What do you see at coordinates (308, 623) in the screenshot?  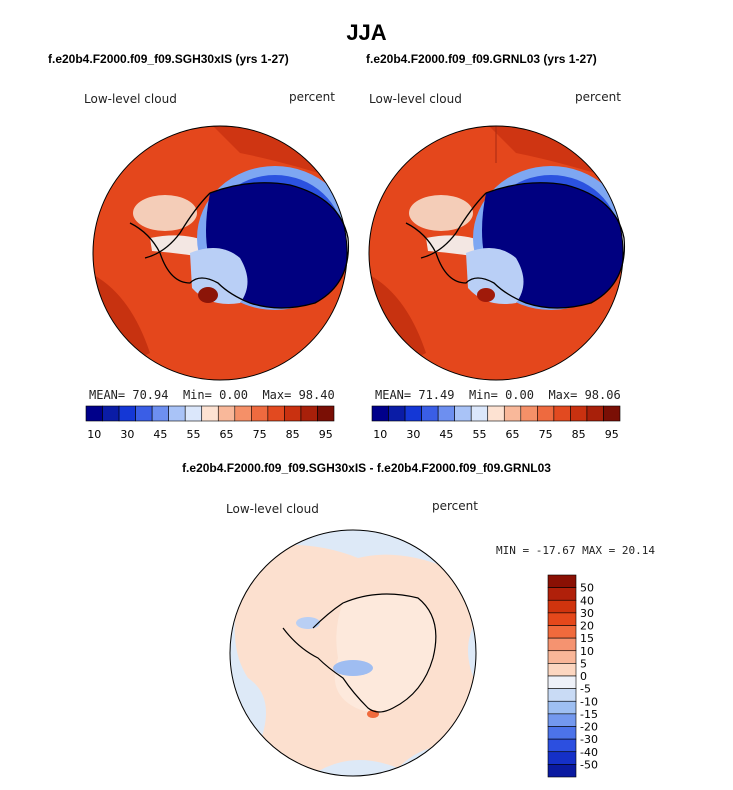 I see `negative-spot` at bounding box center [308, 623].